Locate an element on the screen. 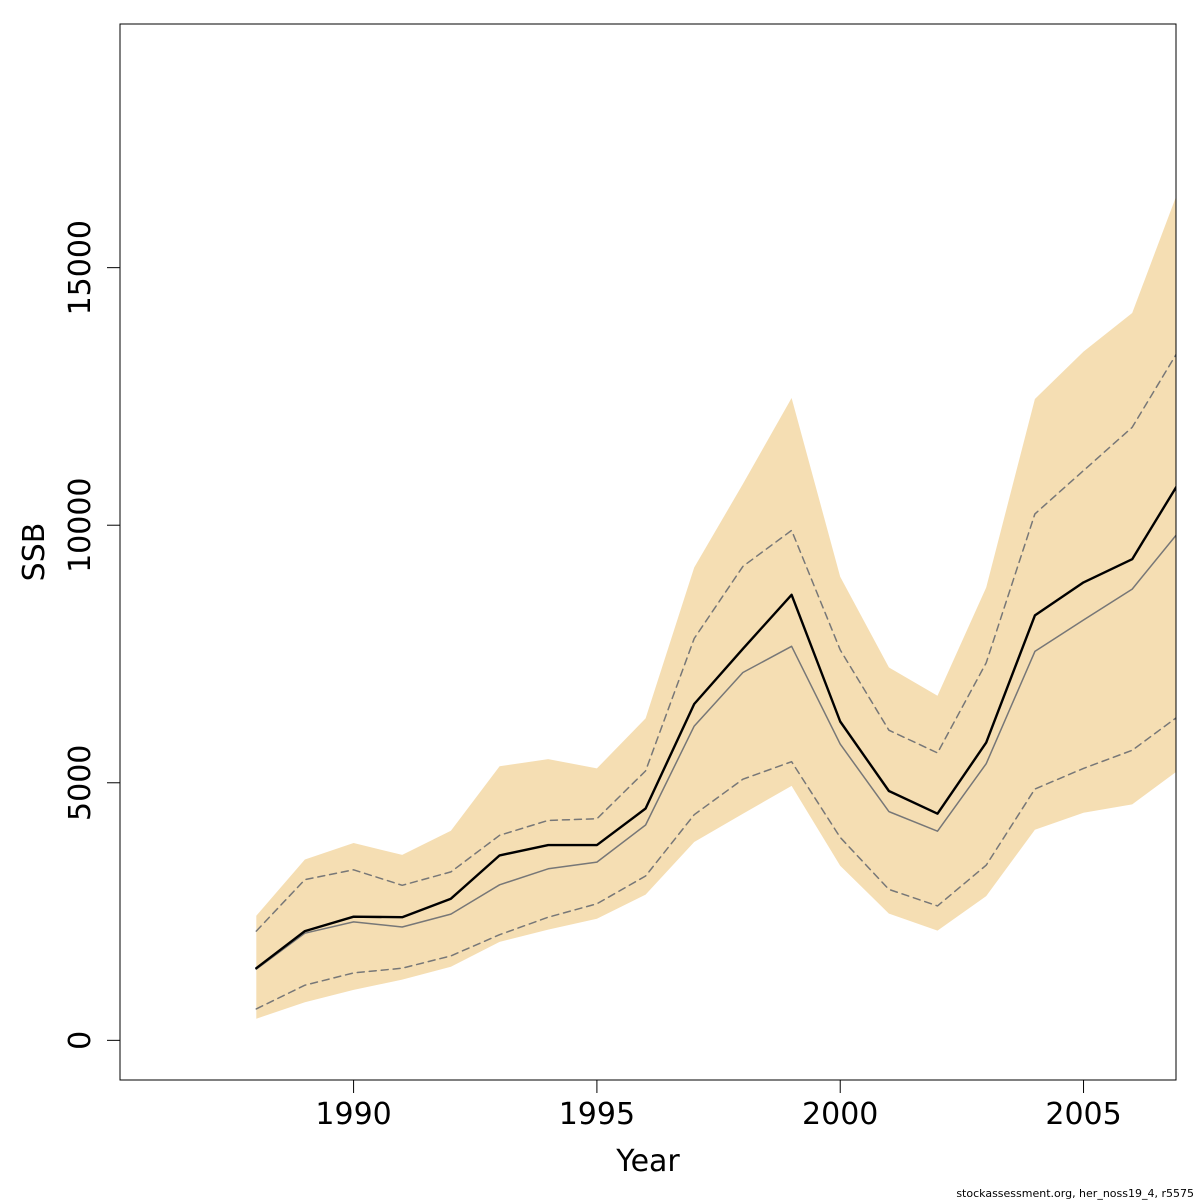  y-tick-label: 5000 is located at coordinates (80, 783).